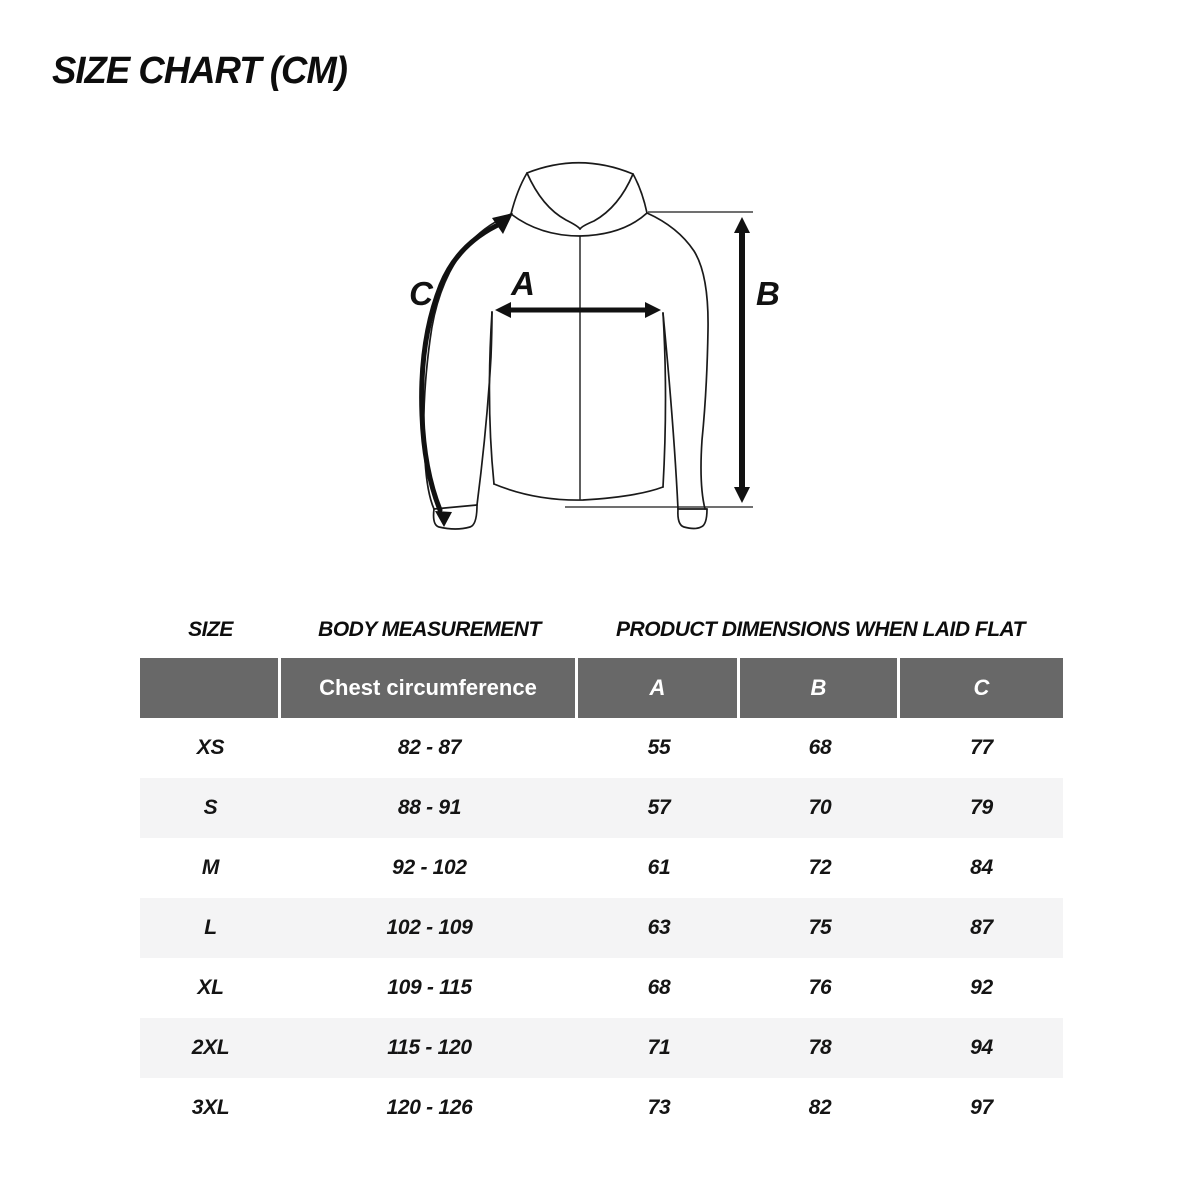  Describe the element at coordinates (820, 867) in the screenshot. I see `value-cell-b: 72` at that location.